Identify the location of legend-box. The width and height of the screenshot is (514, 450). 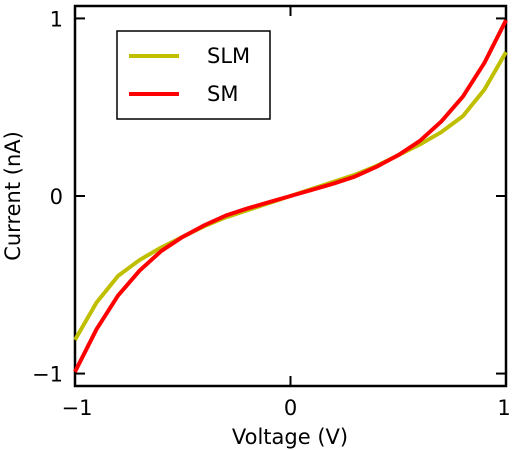
(193, 75).